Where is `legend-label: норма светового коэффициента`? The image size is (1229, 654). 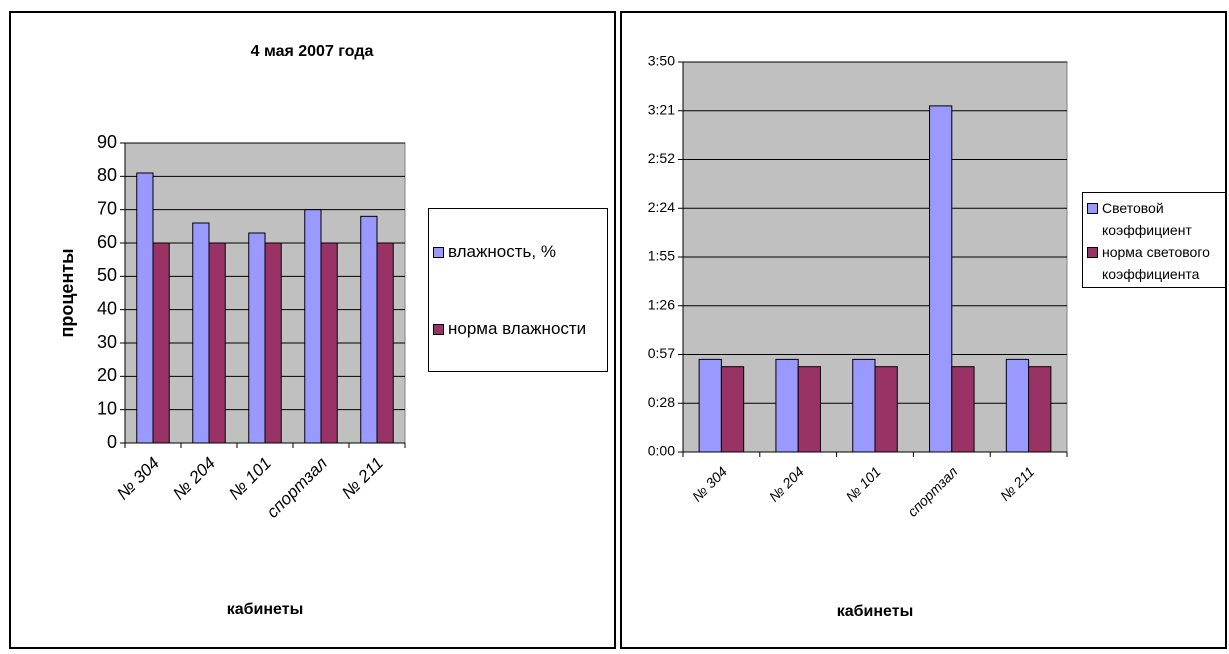 legend-label: норма светового коэффициента is located at coordinates (1156, 263).